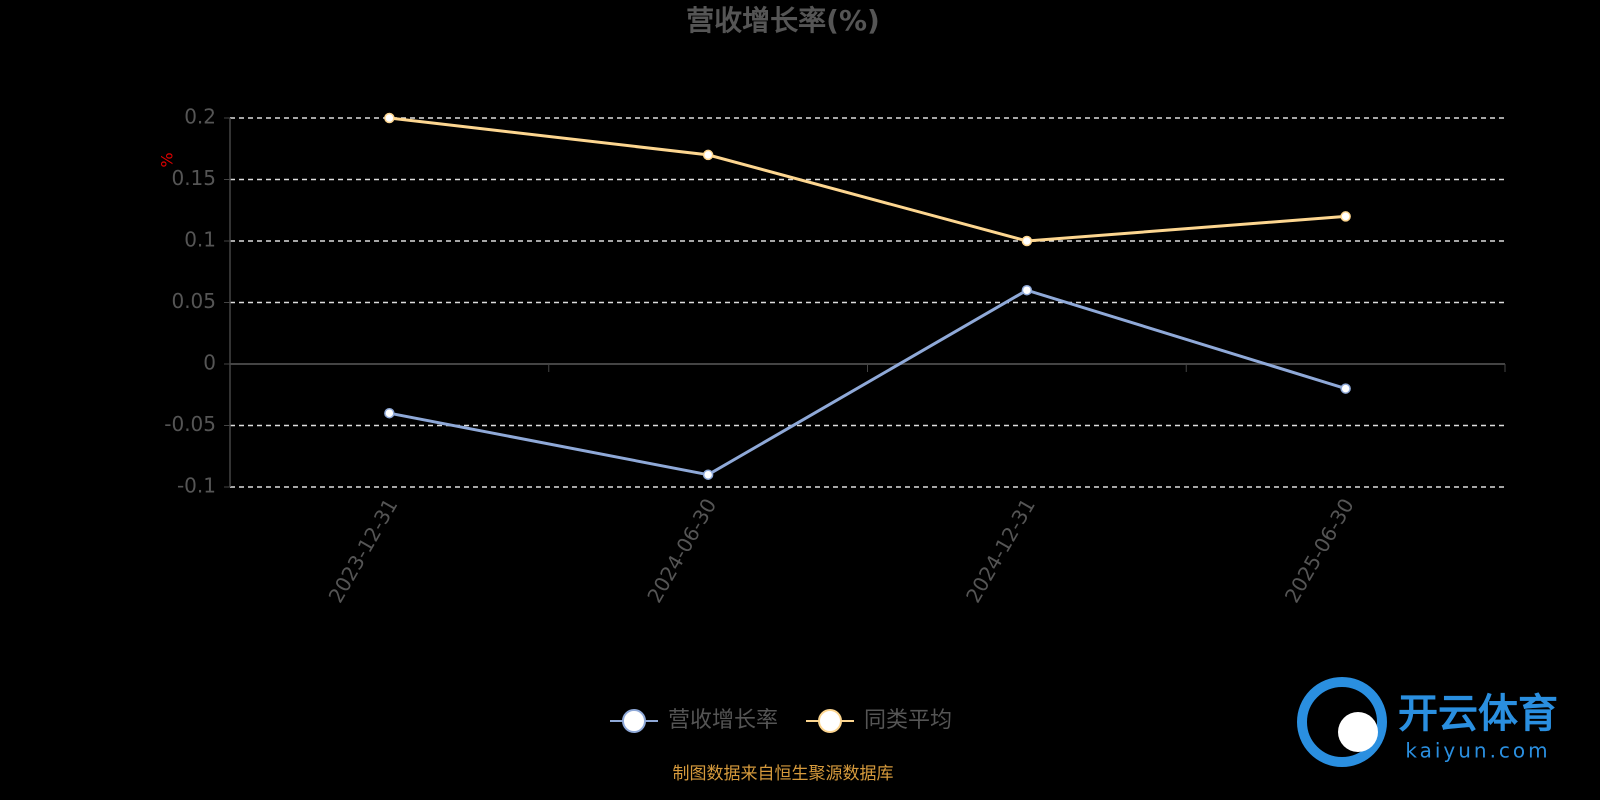 This screenshot has width=1600, height=800. What do you see at coordinates (193, 301) in the screenshot?
I see `y-tick-label: 0.05` at bounding box center [193, 301].